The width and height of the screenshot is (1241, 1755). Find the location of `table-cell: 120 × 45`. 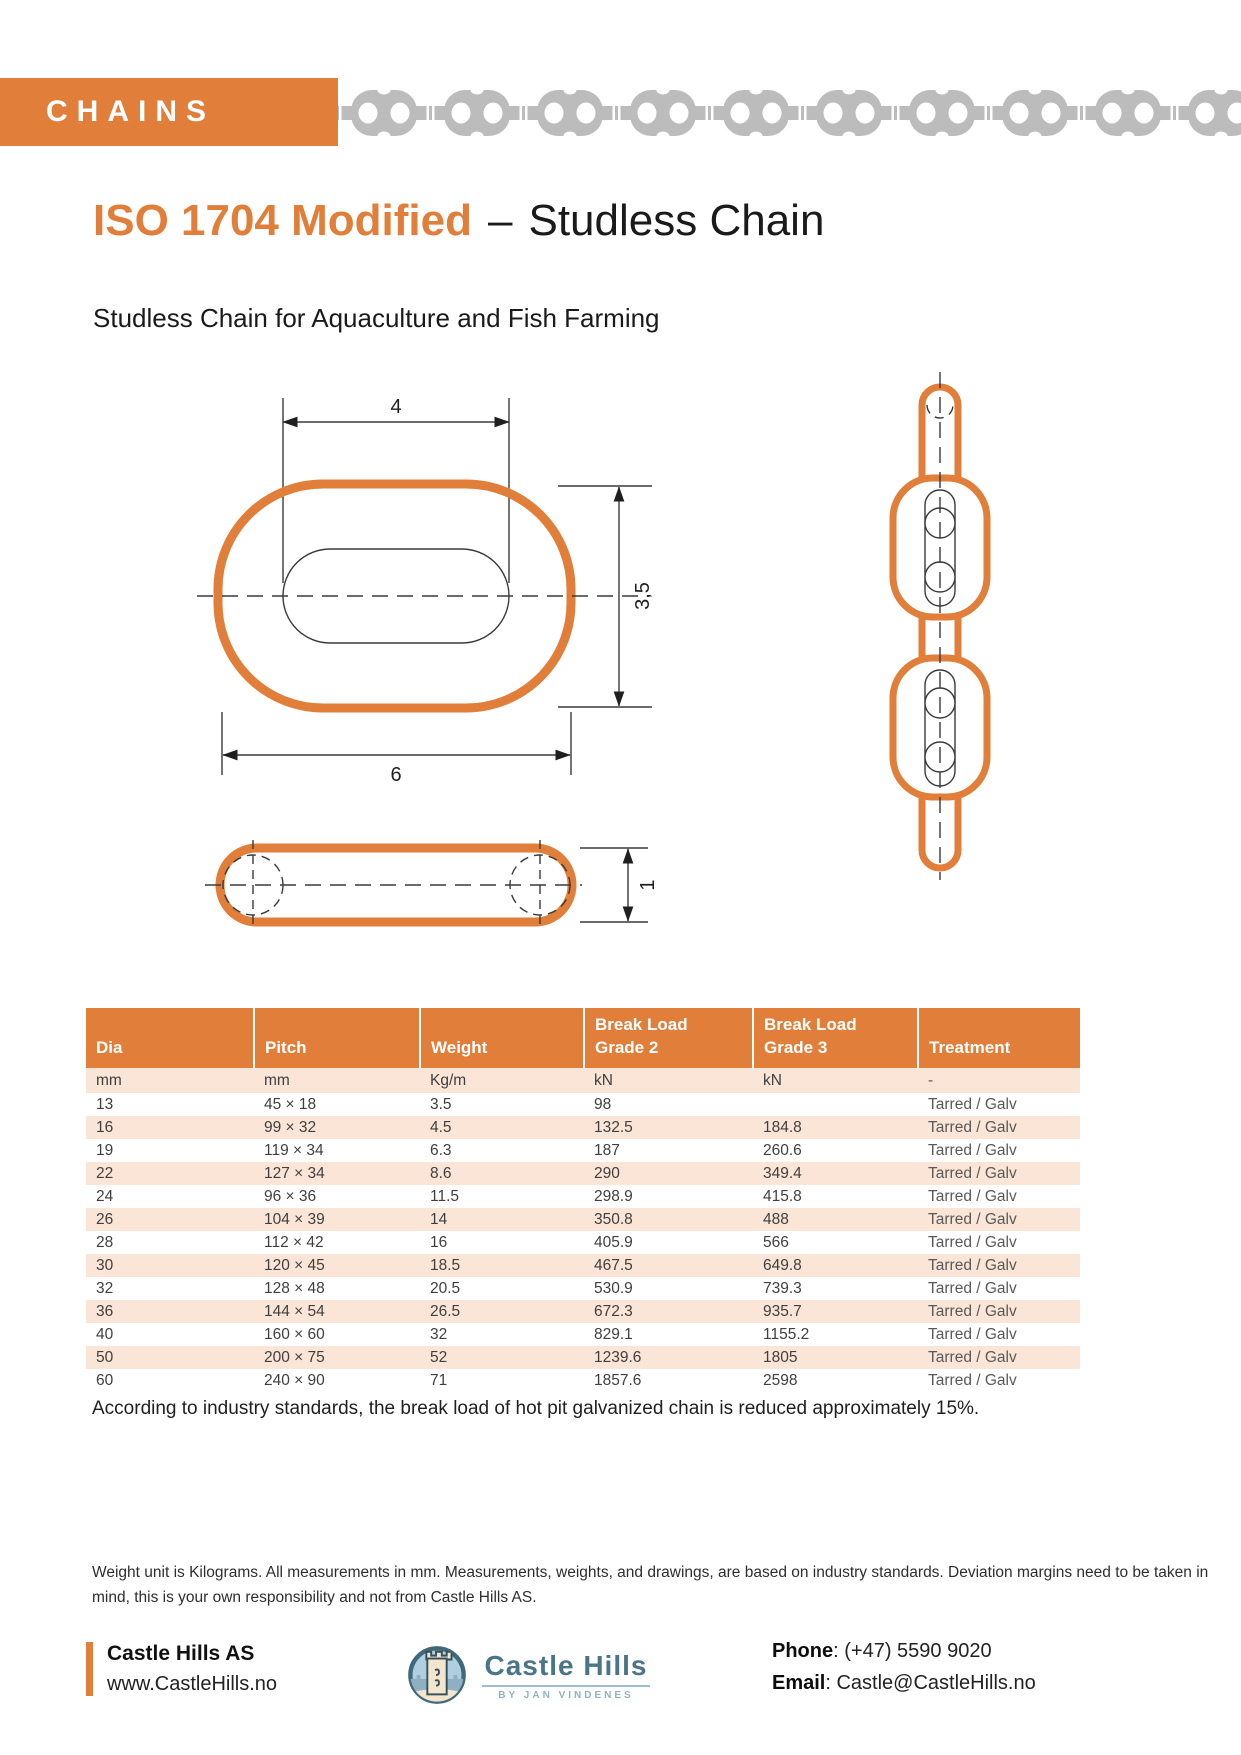

table-cell: 120 × 45 is located at coordinates (337, 1265).